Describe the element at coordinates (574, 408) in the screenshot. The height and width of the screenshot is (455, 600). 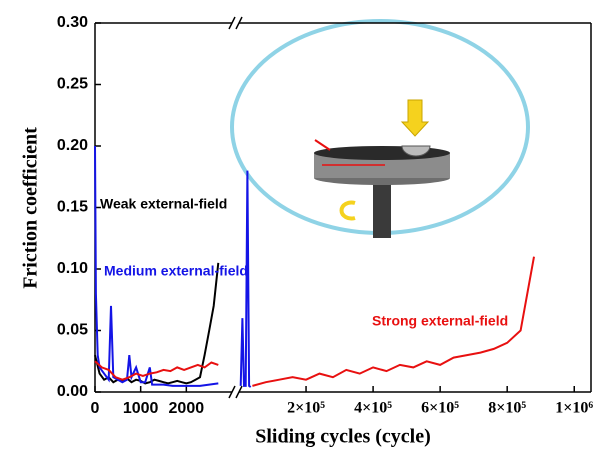
I see `x-tick-label: 1×10⁶` at that location.